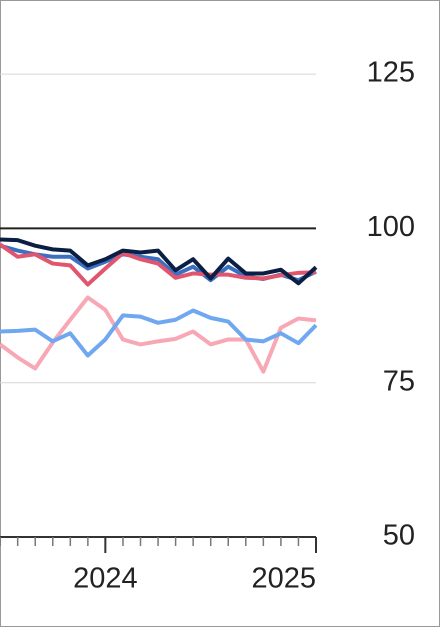  I want to click on x-tick-label: 2025, so click(283, 579).